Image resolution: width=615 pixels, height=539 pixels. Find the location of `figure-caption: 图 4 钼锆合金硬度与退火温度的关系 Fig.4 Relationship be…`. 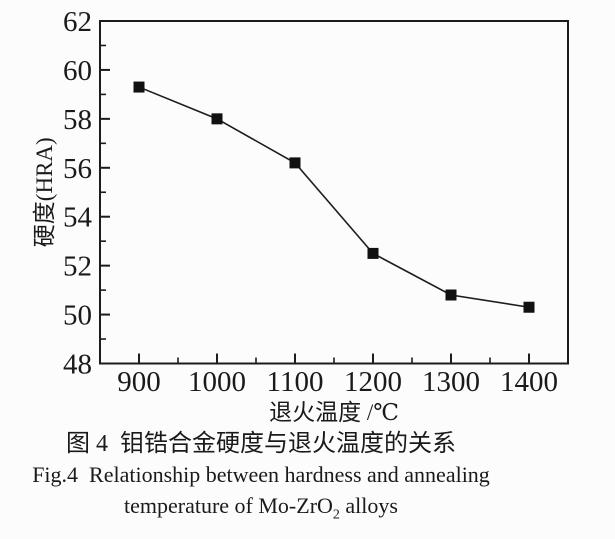

figure-caption: 图 4 钼锆合金硬度与退火温度的关系 Fig.4 Relationship be… is located at coordinates (261, 476).